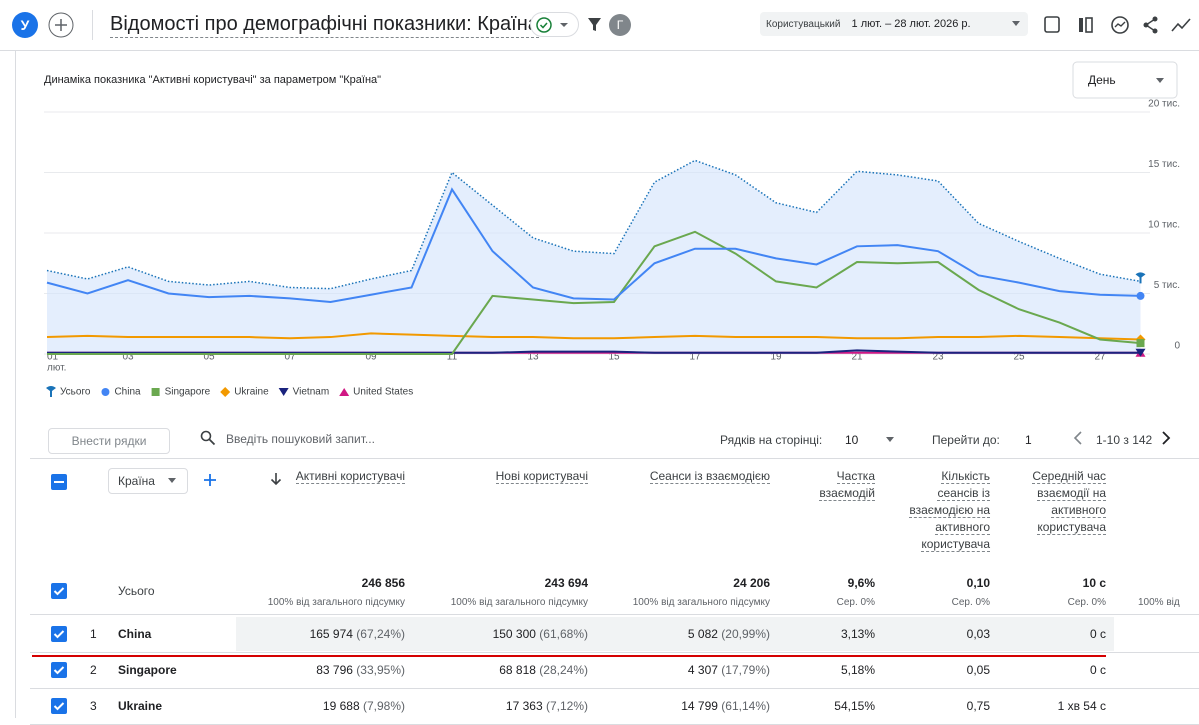 The width and height of the screenshot is (1199, 725). What do you see at coordinates (1078, 438) in the screenshot?
I see `prev-page` at bounding box center [1078, 438].